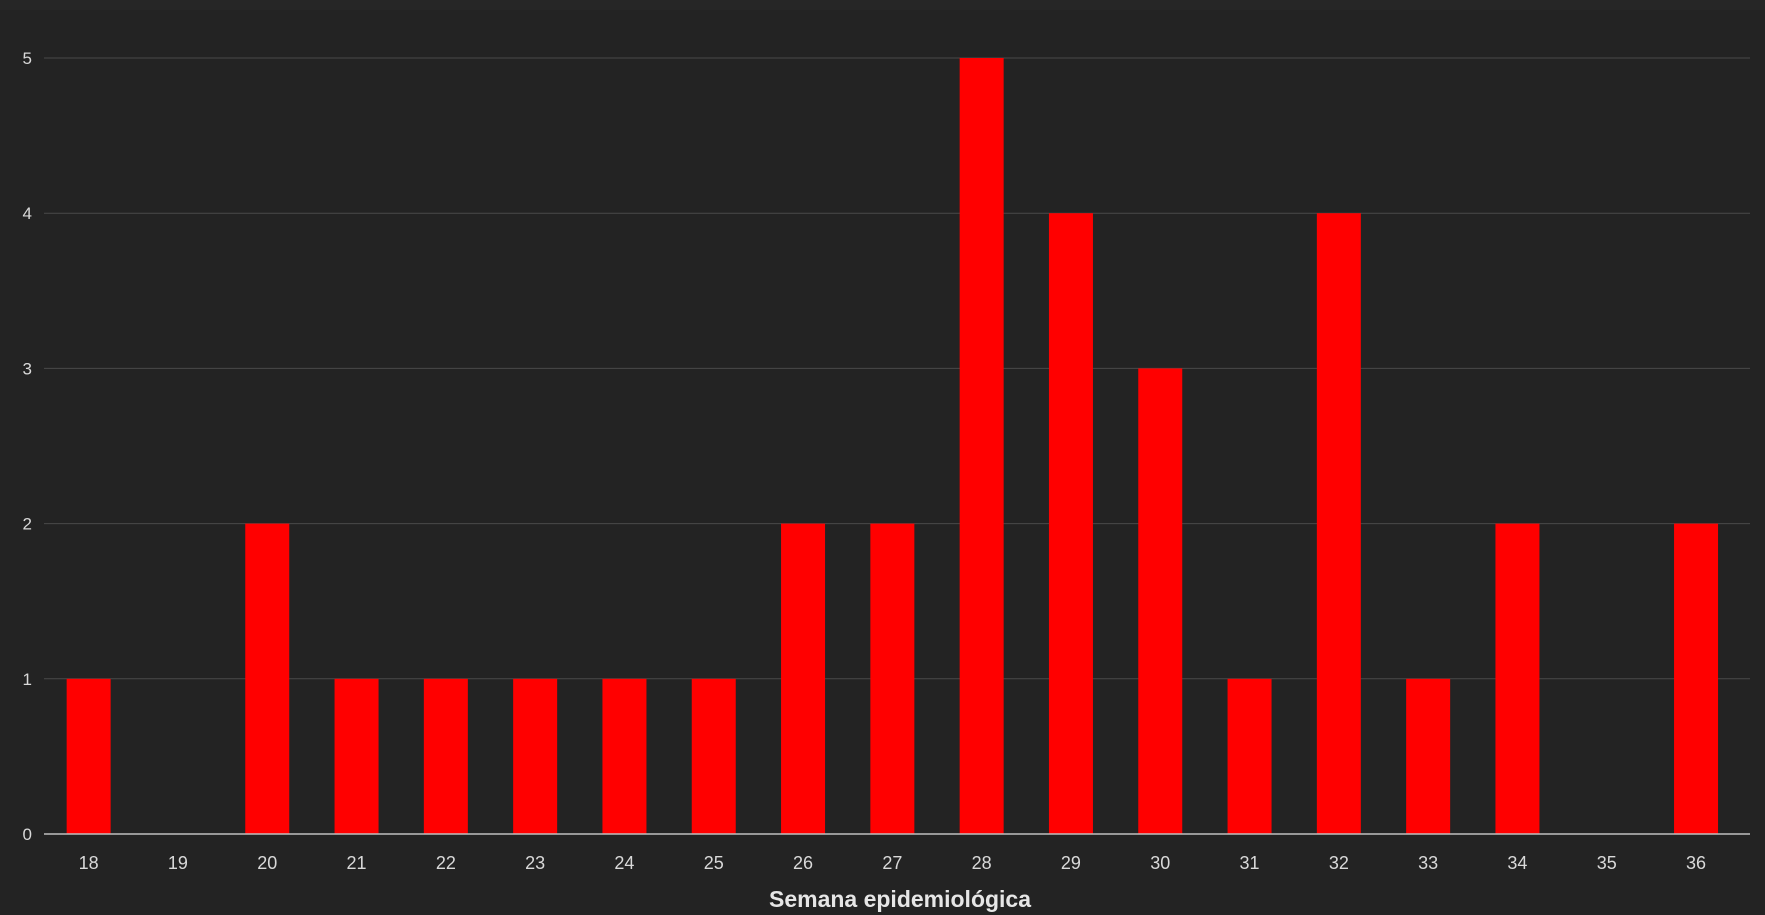 This screenshot has width=1765, height=915. I want to click on x-tick-label: 25, so click(714, 863).